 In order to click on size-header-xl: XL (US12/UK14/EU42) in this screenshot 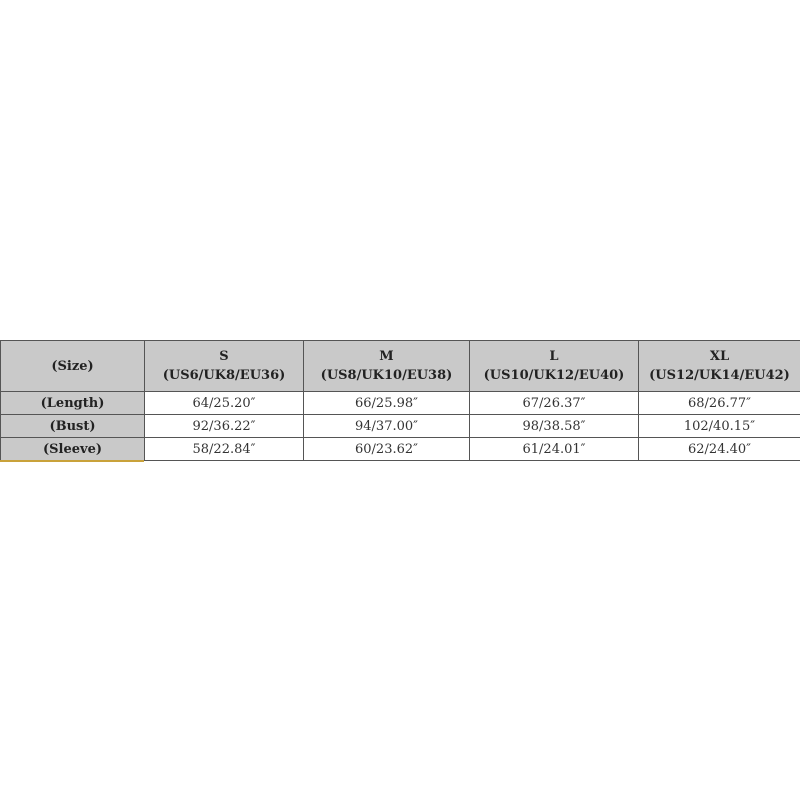, I will do `click(719, 366)`.